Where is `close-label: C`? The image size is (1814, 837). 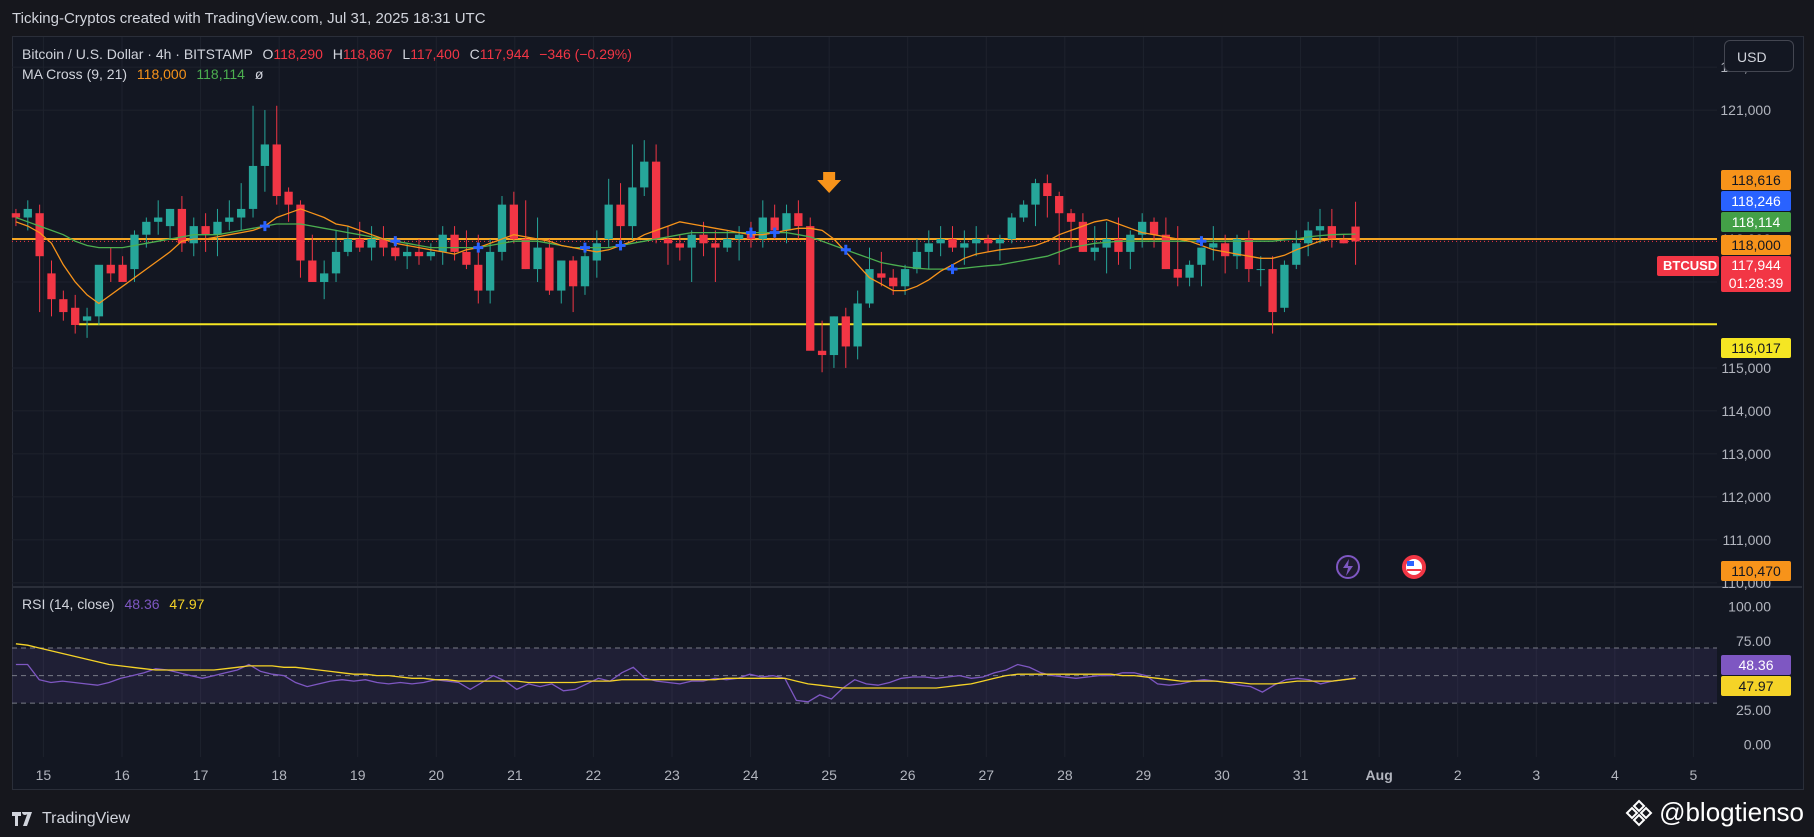 close-label: C is located at coordinates (474, 54).